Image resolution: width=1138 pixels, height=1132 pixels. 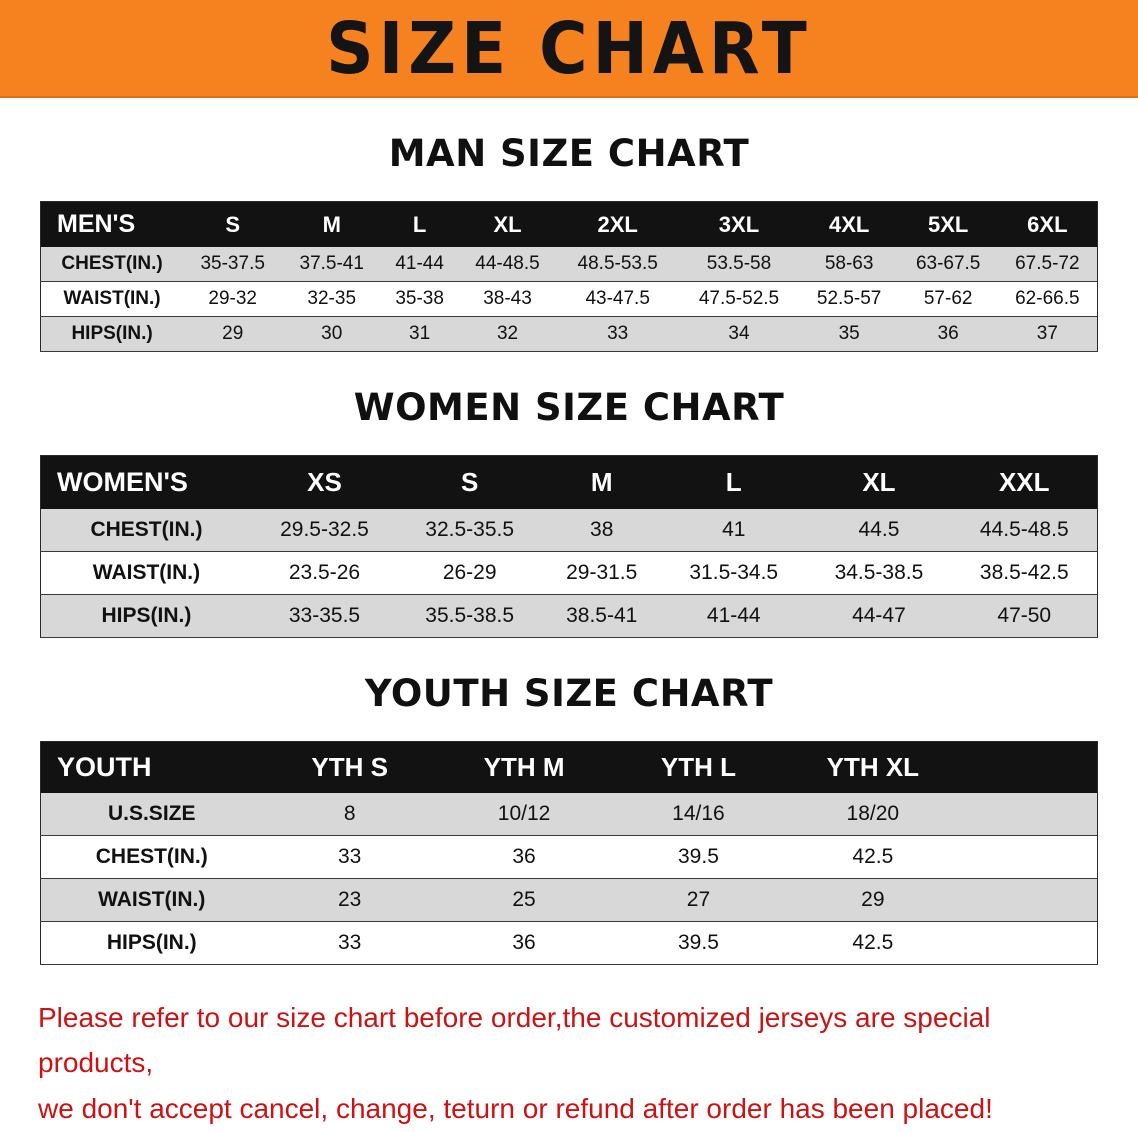 What do you see at coordinates (879, 530) in the screenshot?
I see `table-cell: 44.5` at bounding box center [879, 530].